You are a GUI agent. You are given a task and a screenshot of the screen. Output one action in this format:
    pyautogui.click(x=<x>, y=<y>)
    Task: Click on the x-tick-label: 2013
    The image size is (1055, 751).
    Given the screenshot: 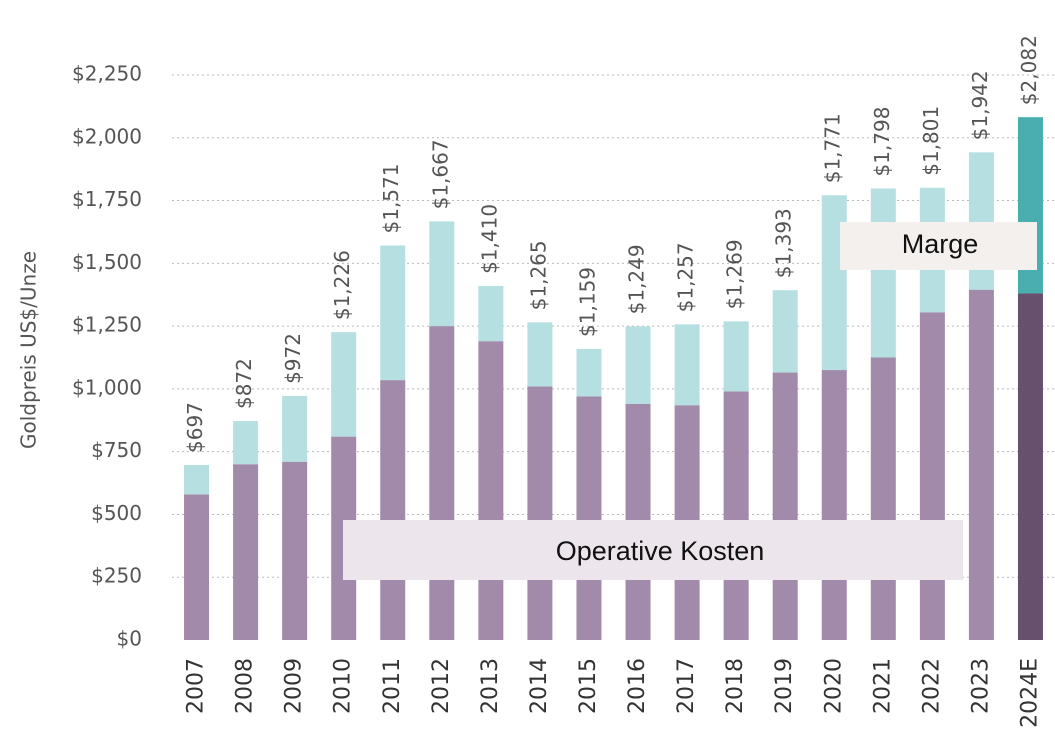 What is the action you would take?
    pyautogui.click(x=490, y=686)
    